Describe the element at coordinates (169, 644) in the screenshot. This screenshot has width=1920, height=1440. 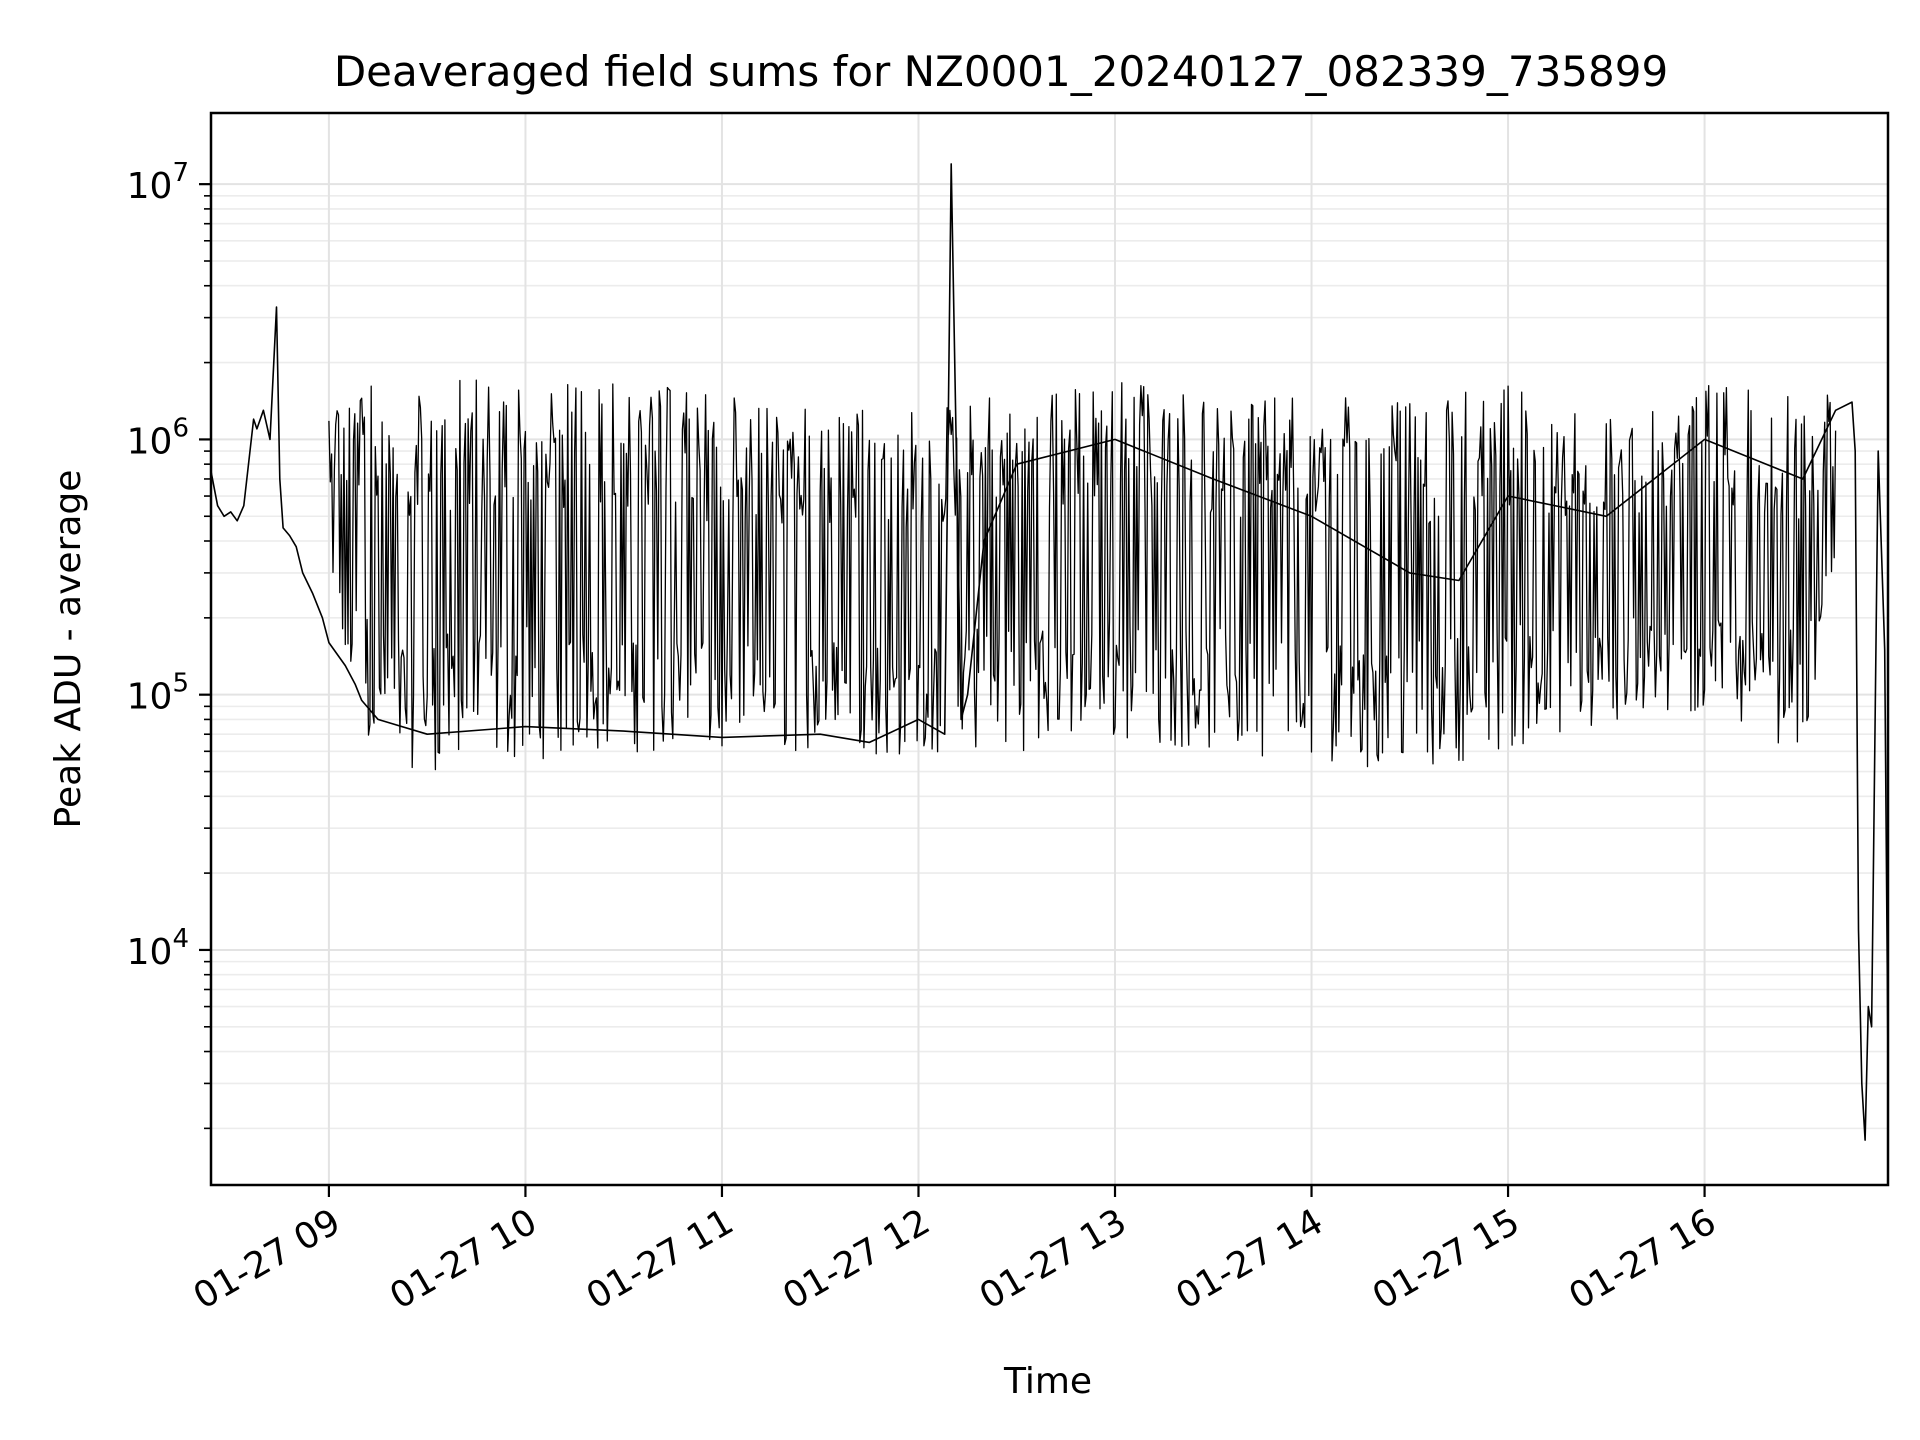
I see `y-axis: 10⁴ 10⁵ 10⁶ 10⁷` at that location.